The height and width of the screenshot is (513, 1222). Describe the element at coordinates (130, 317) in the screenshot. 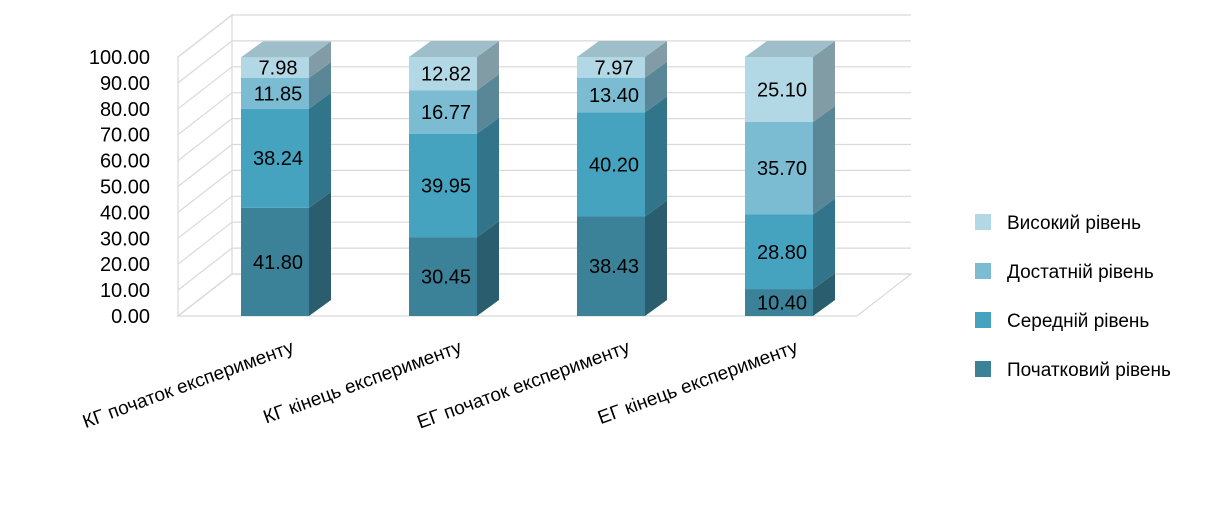

I see `y-tick-label: 0.00` at that location.